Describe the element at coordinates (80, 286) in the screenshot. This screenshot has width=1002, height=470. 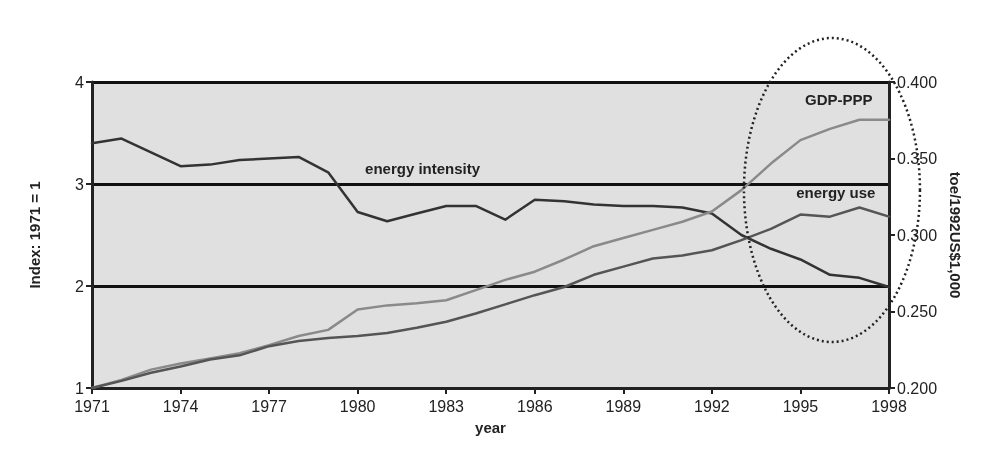
I see `y-tick-label: 2` at that location.